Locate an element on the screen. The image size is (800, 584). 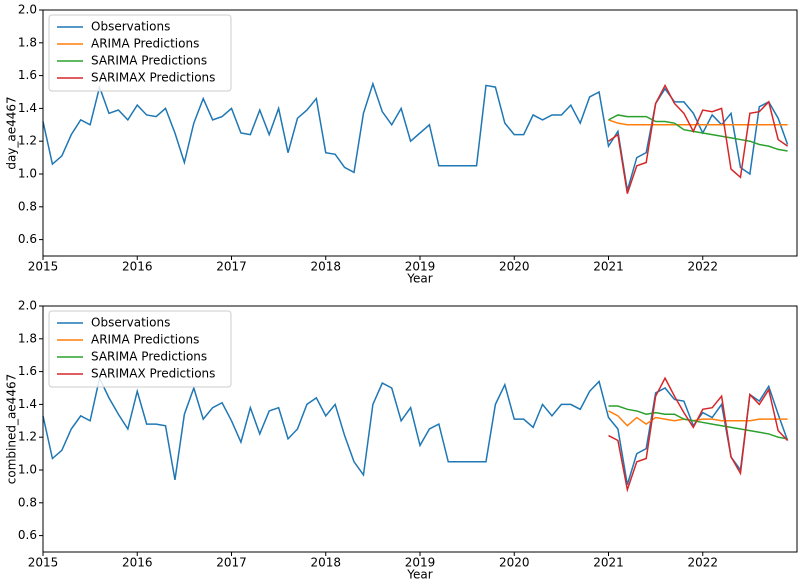
y-axis-label: day_ae4467 is located at coordinates (12, 132).